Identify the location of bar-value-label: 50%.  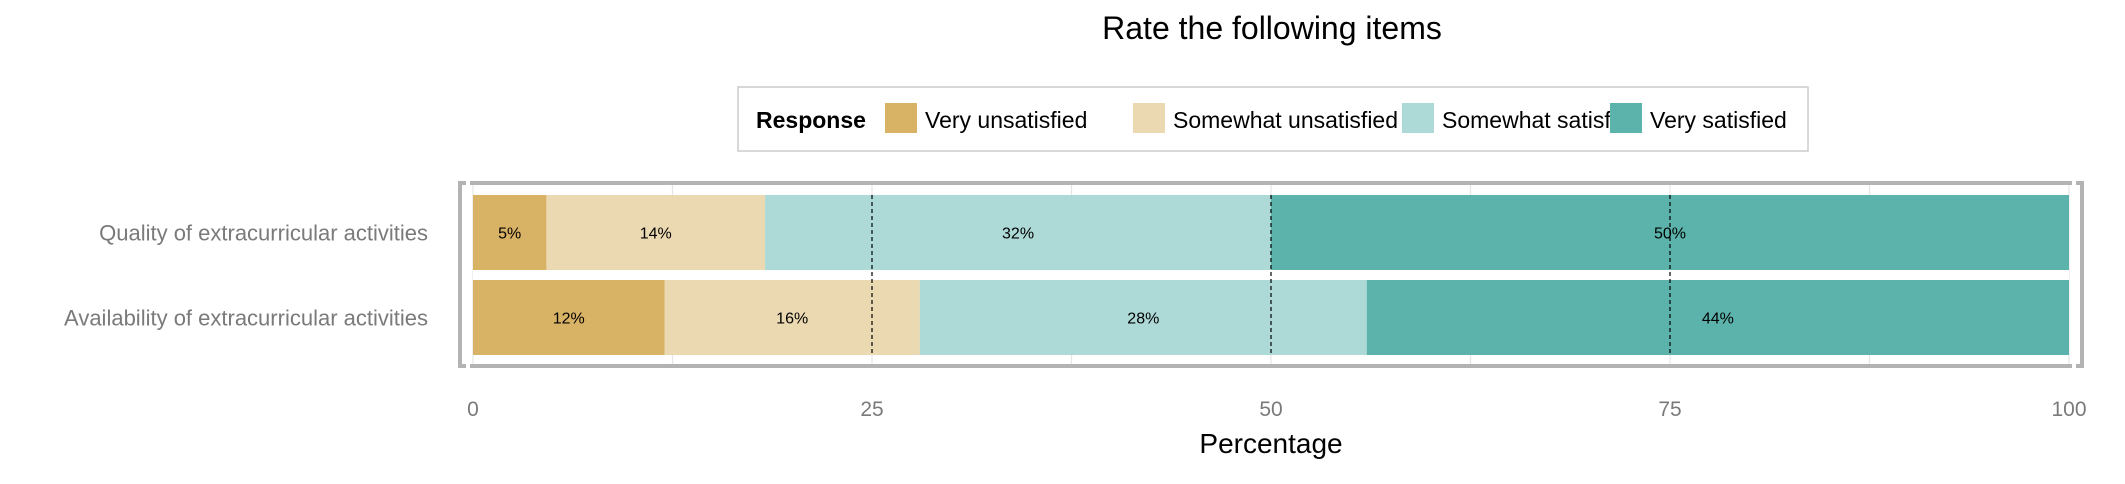
(1670, 234).